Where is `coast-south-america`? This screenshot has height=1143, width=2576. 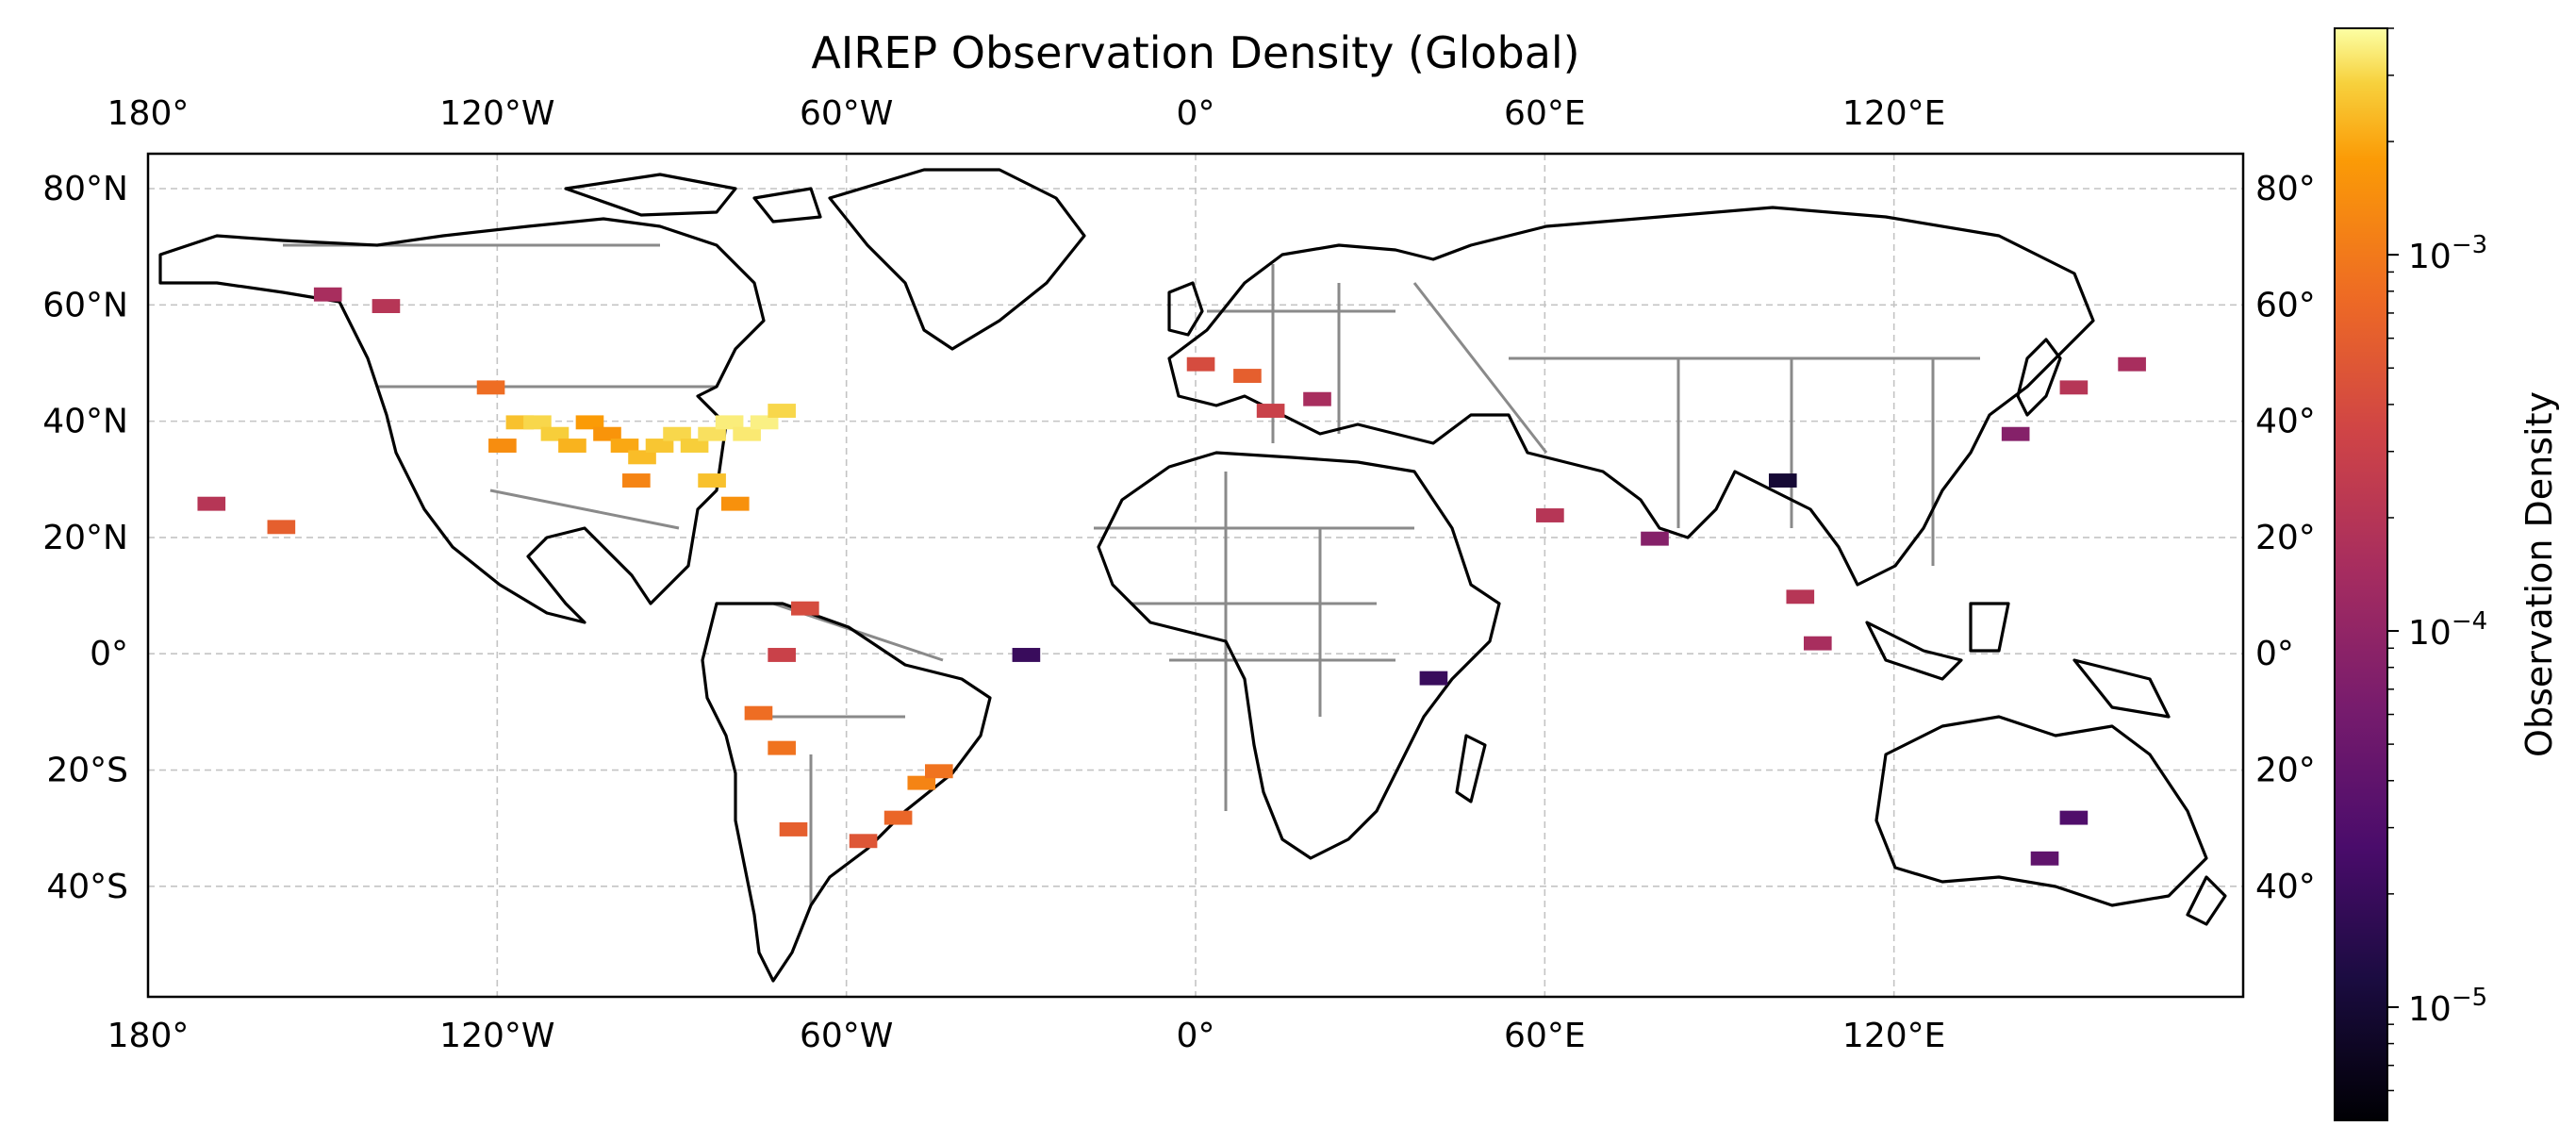
coast-south-america is located at coordinates (846, 792).